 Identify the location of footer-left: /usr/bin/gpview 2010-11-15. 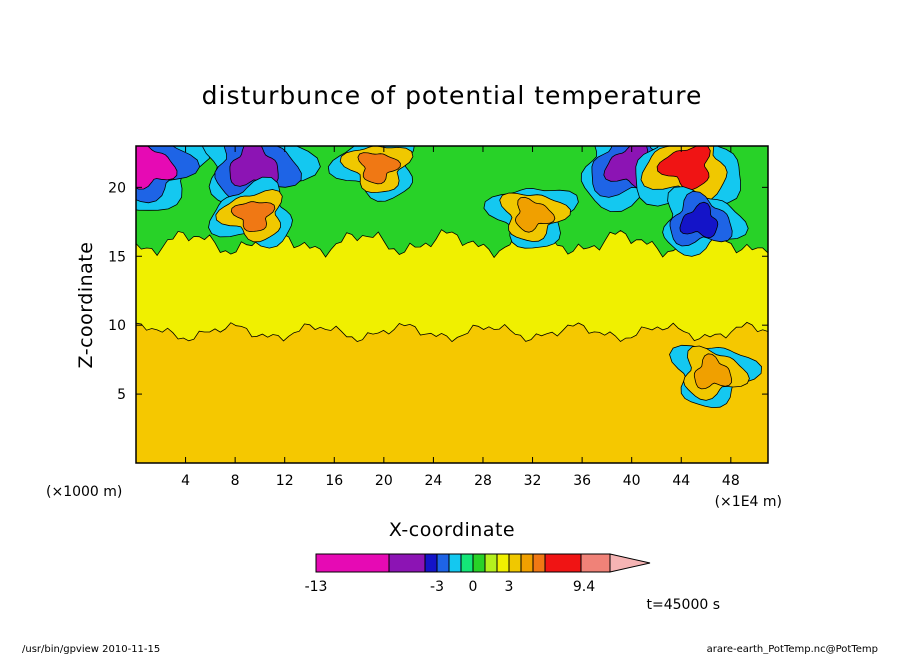
(91, 649).